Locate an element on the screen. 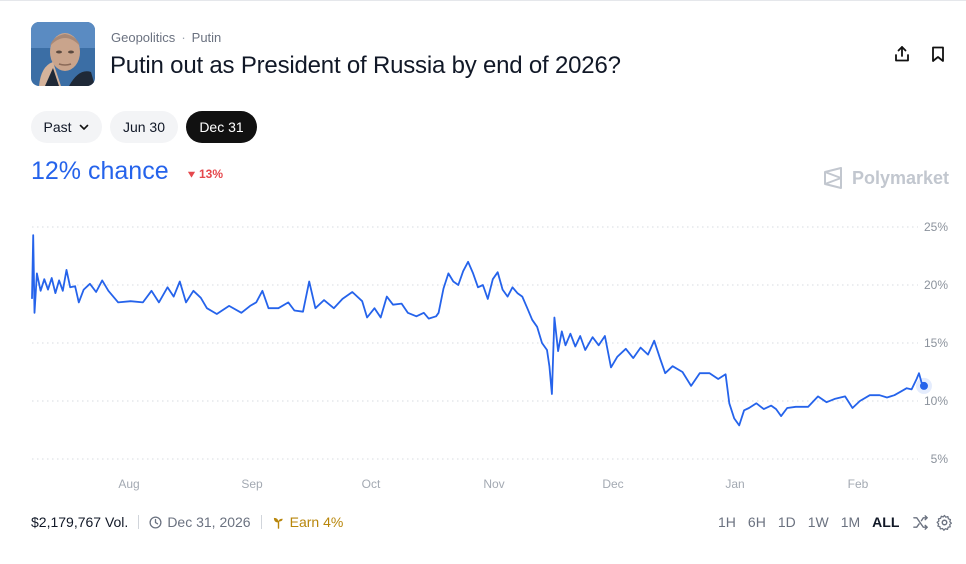 The image size is (966, 564). y-tick-label: 5% is located at coordinates (940, 459).